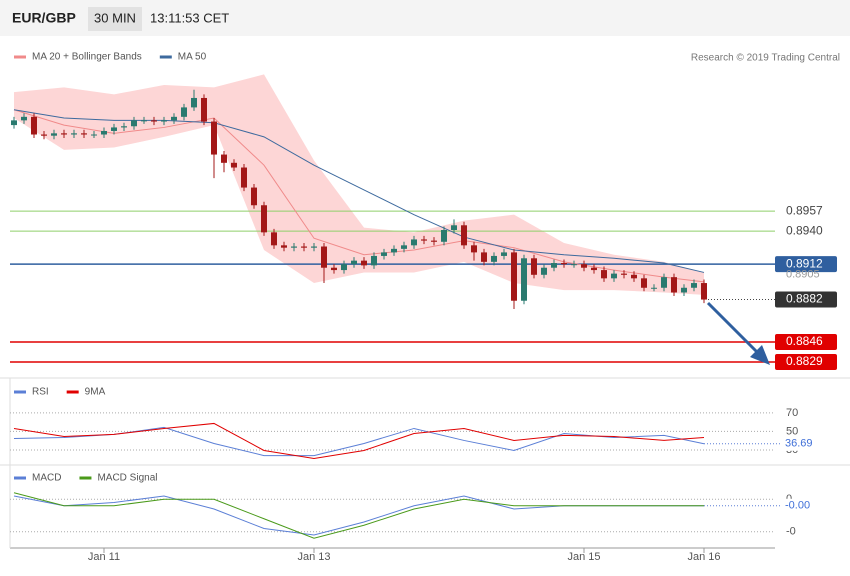 Image resolution: width=850 pixels, height=576 pixels. What do you see at coordinates (583, 557) in the screenshot?
I see `x-tick-label: Jan 15` at bounding box center [583, 557].